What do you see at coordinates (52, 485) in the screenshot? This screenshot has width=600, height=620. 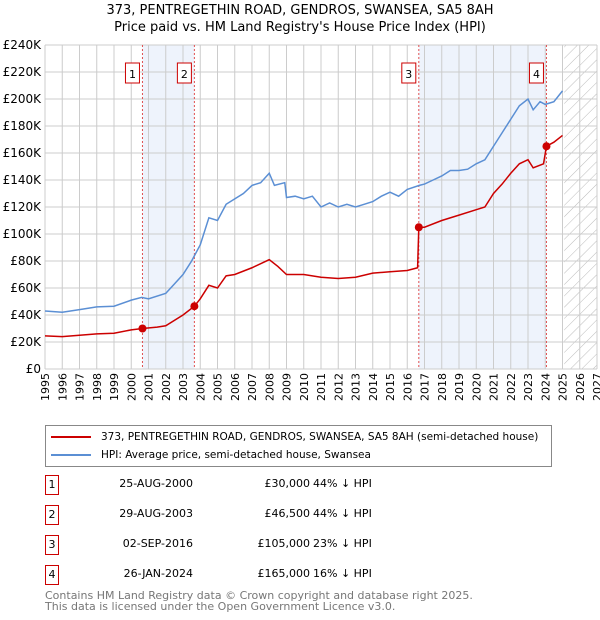 I see `transaction-number: 1` at bounding box center [52, 485].